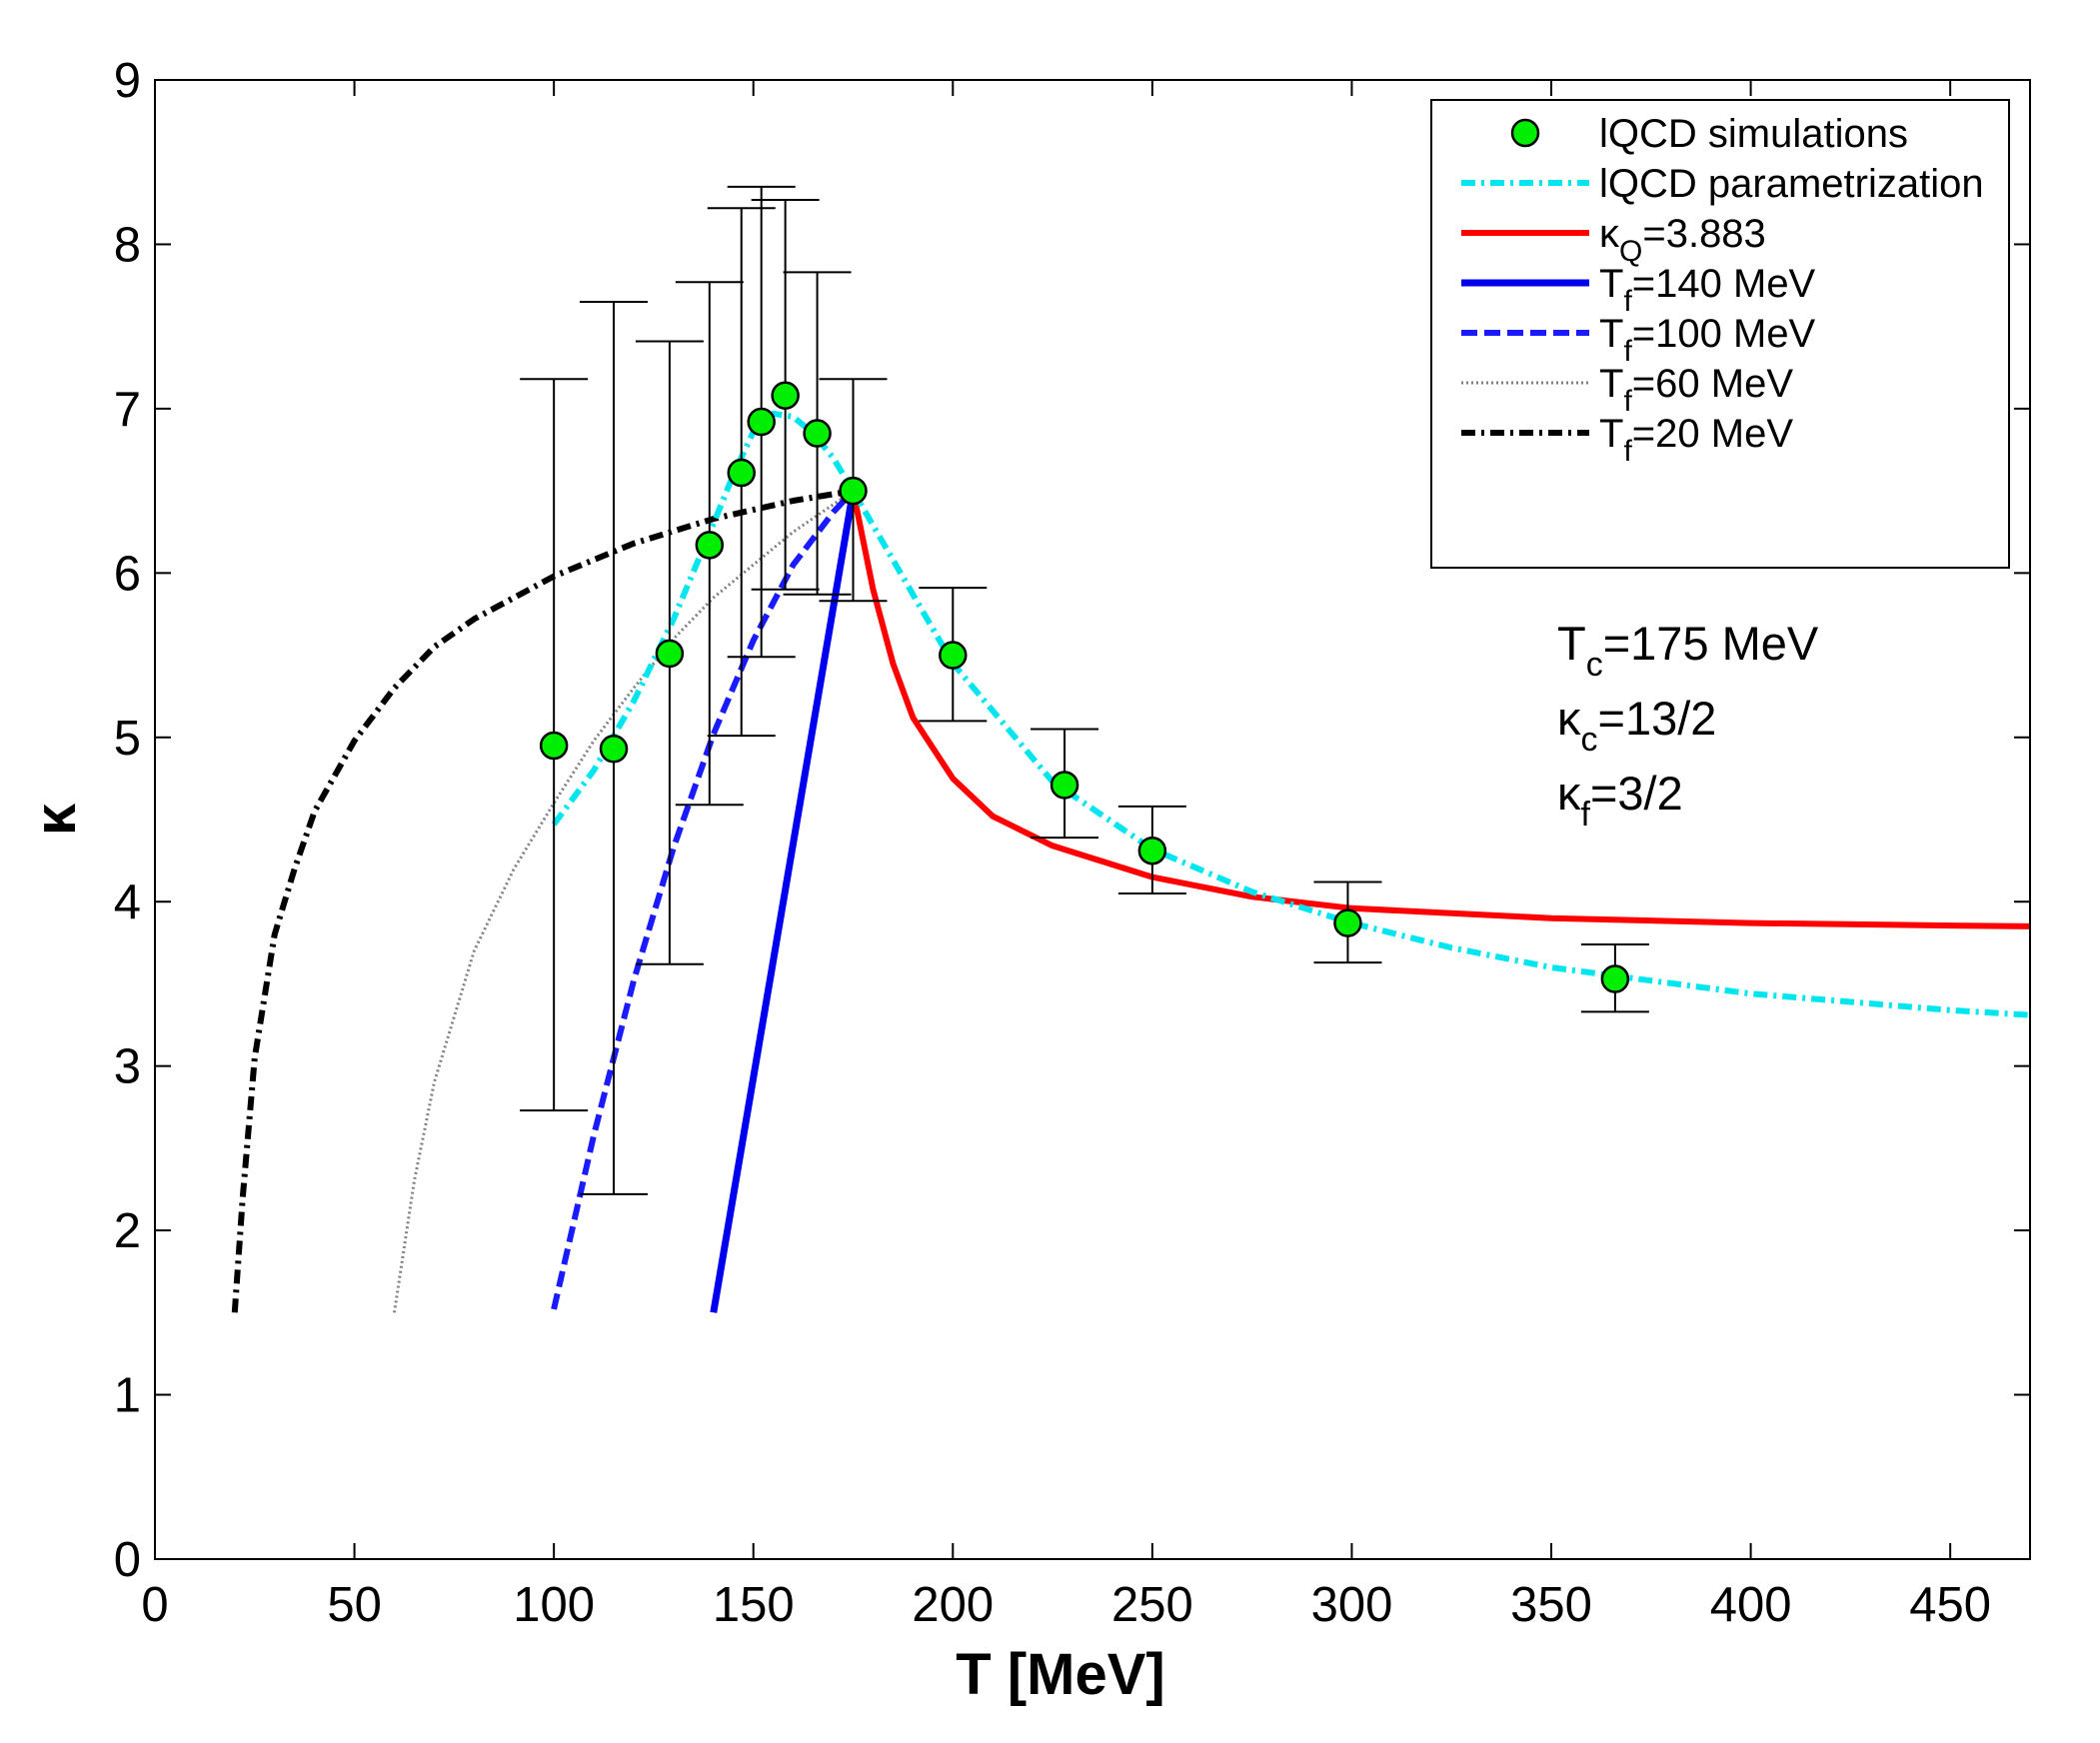  I want to click on annotation-0: Tc=175 MeV, so click(1688, 650).